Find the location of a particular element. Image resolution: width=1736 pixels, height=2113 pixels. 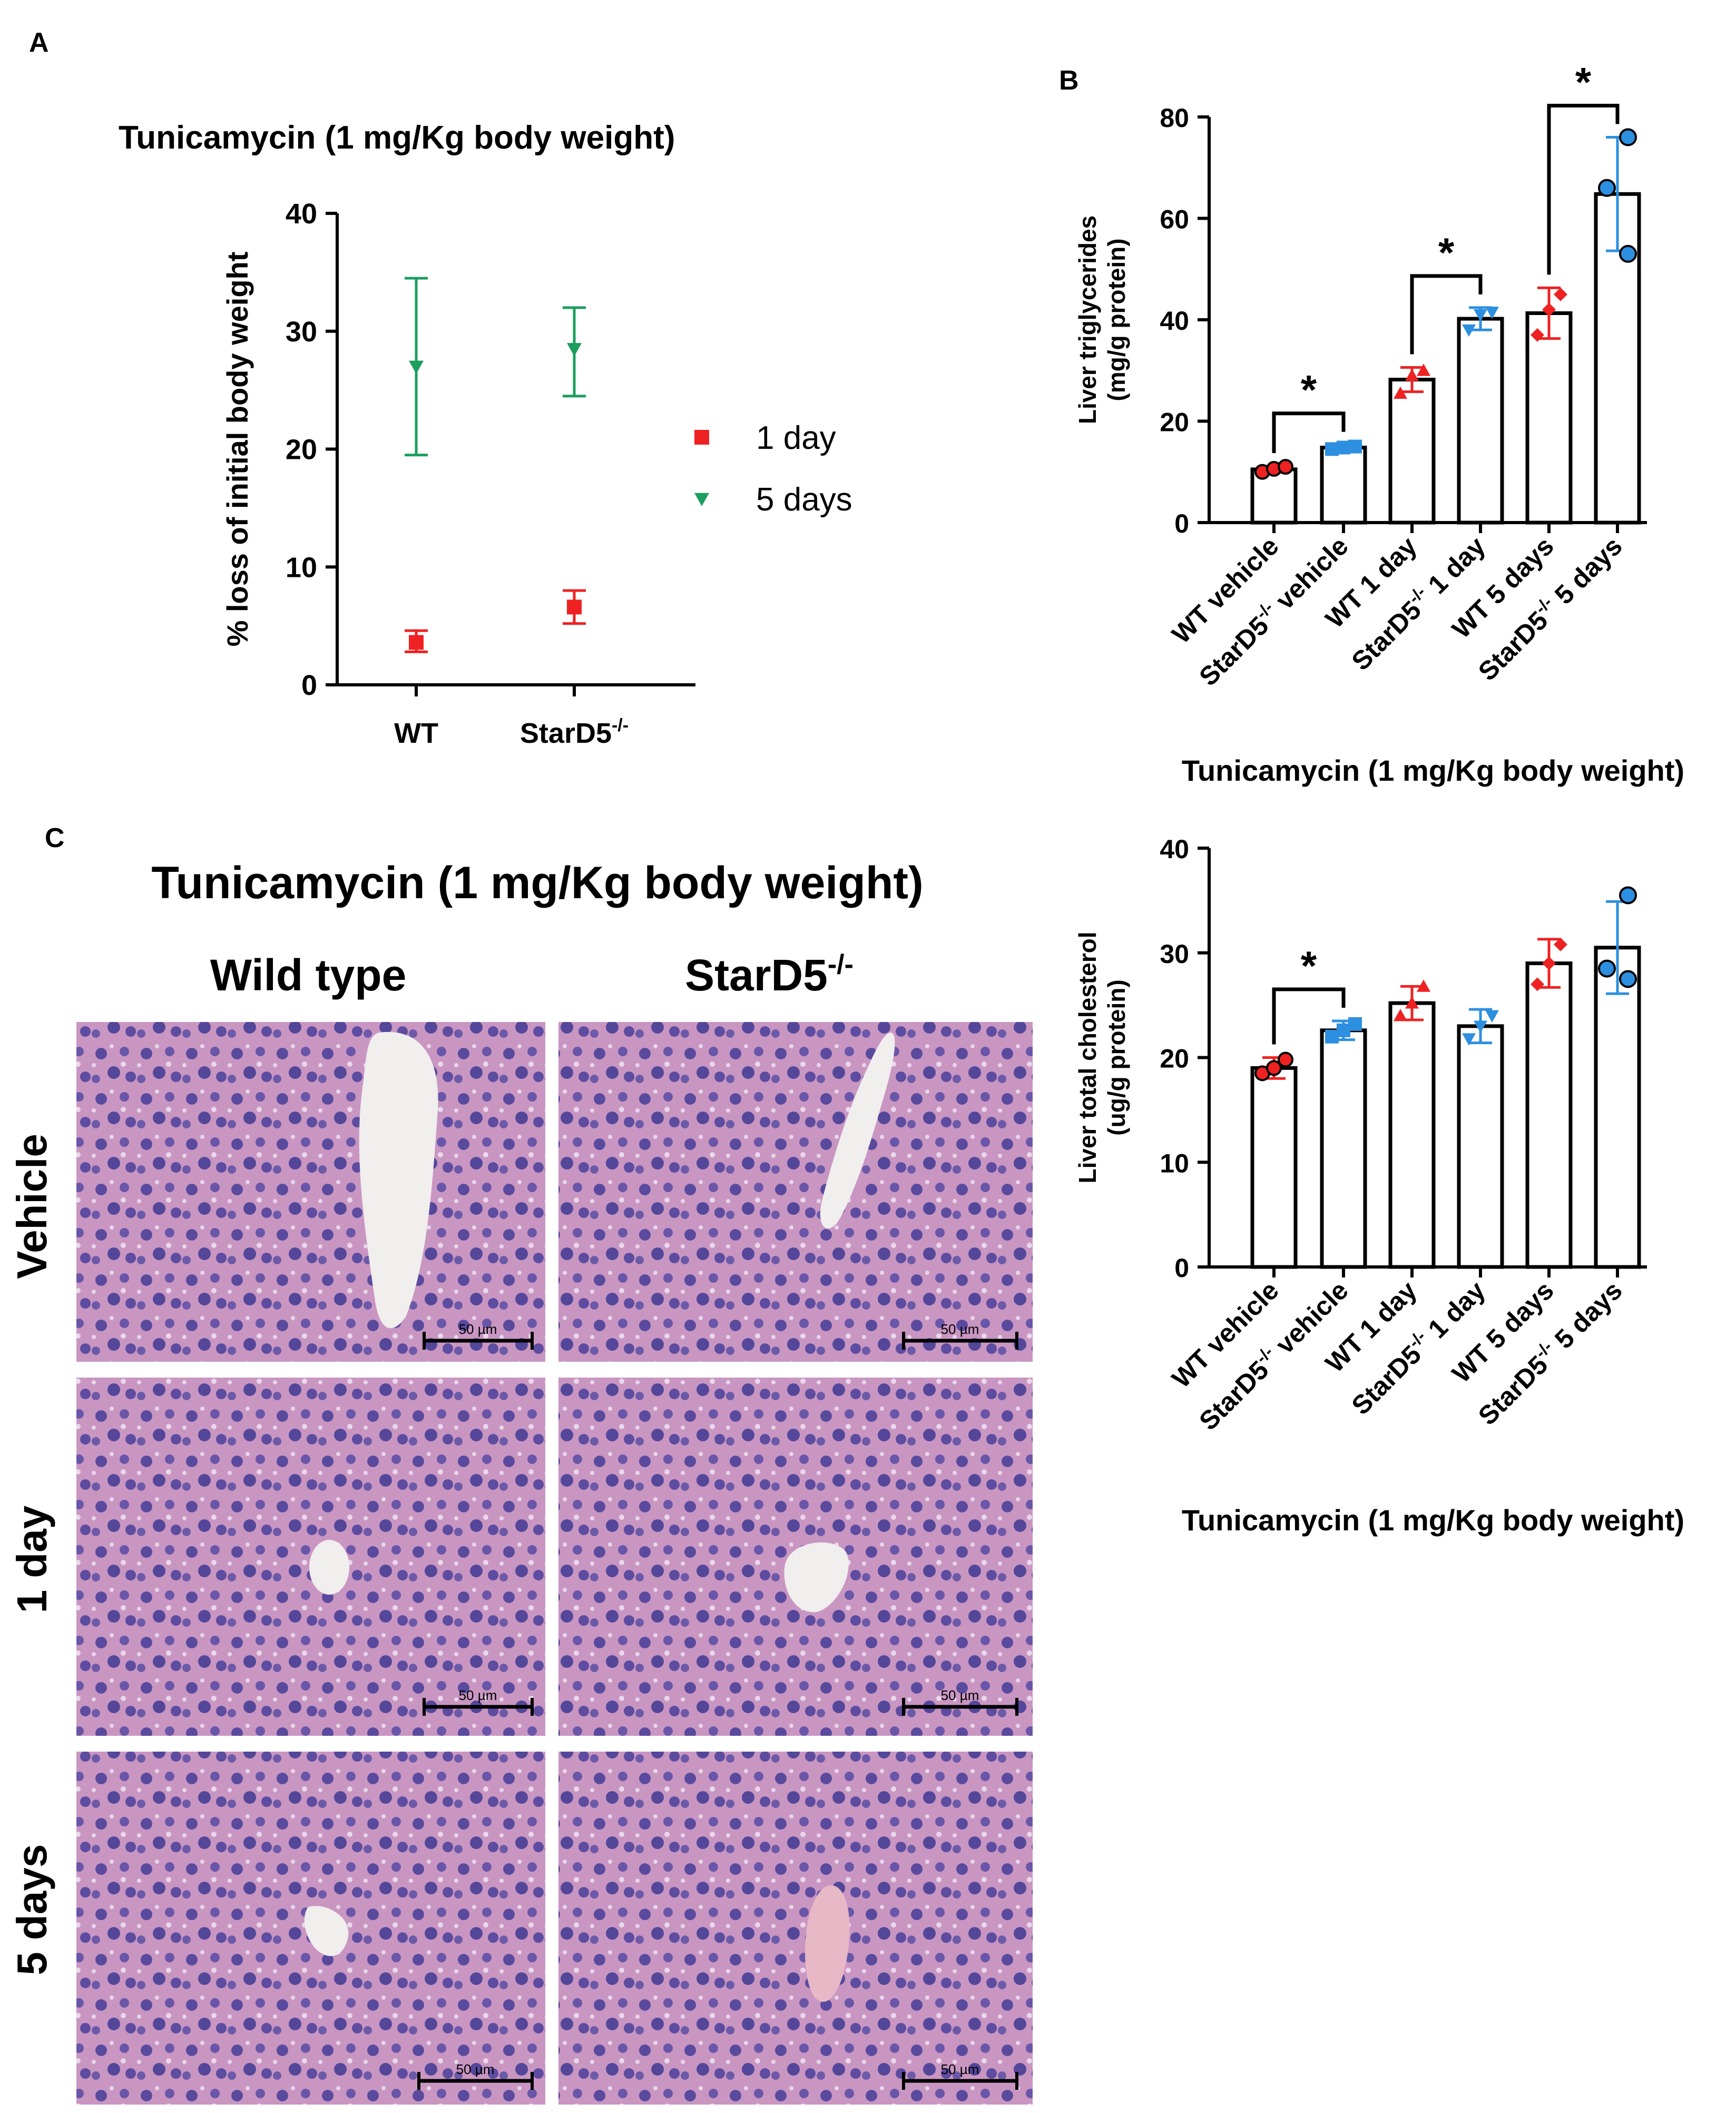

chart-c-y-axis-title: Liver total cholesterol is located at coordinates (1087, 1057).